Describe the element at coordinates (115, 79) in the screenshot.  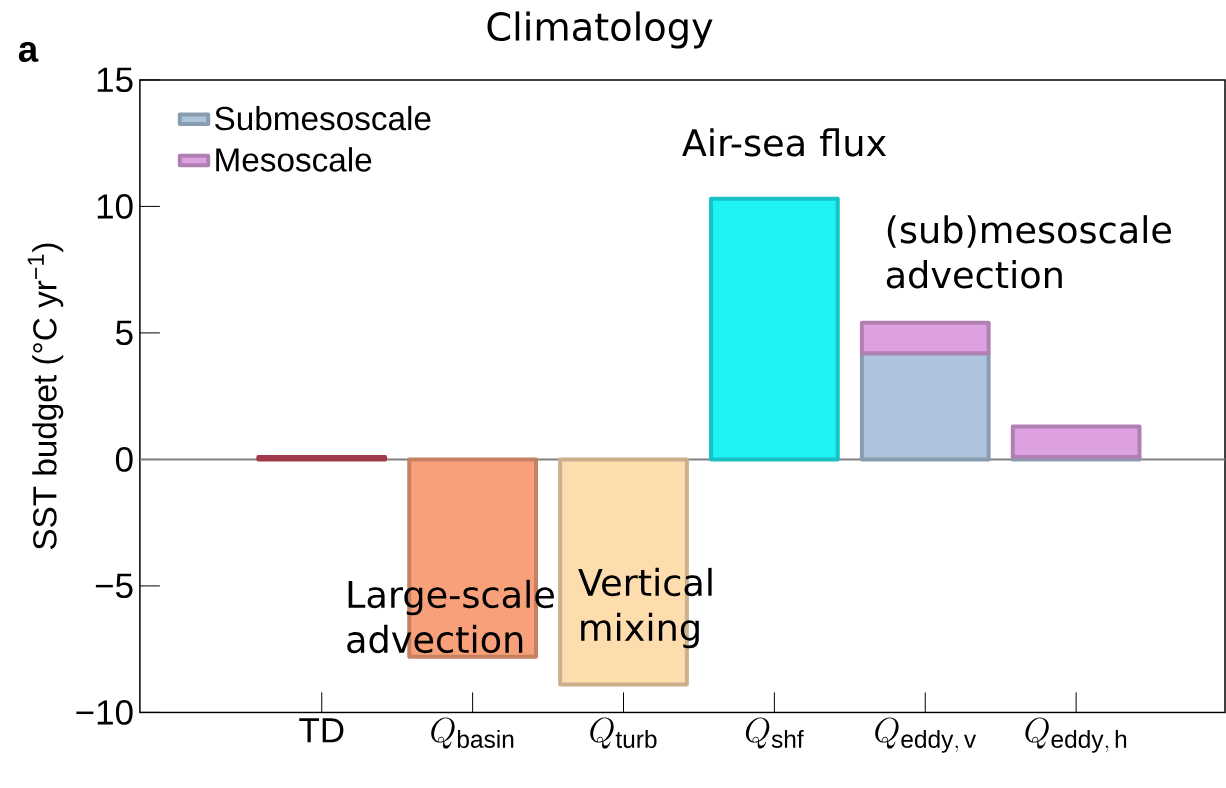
I see `y-tick-label: 15` at that location.